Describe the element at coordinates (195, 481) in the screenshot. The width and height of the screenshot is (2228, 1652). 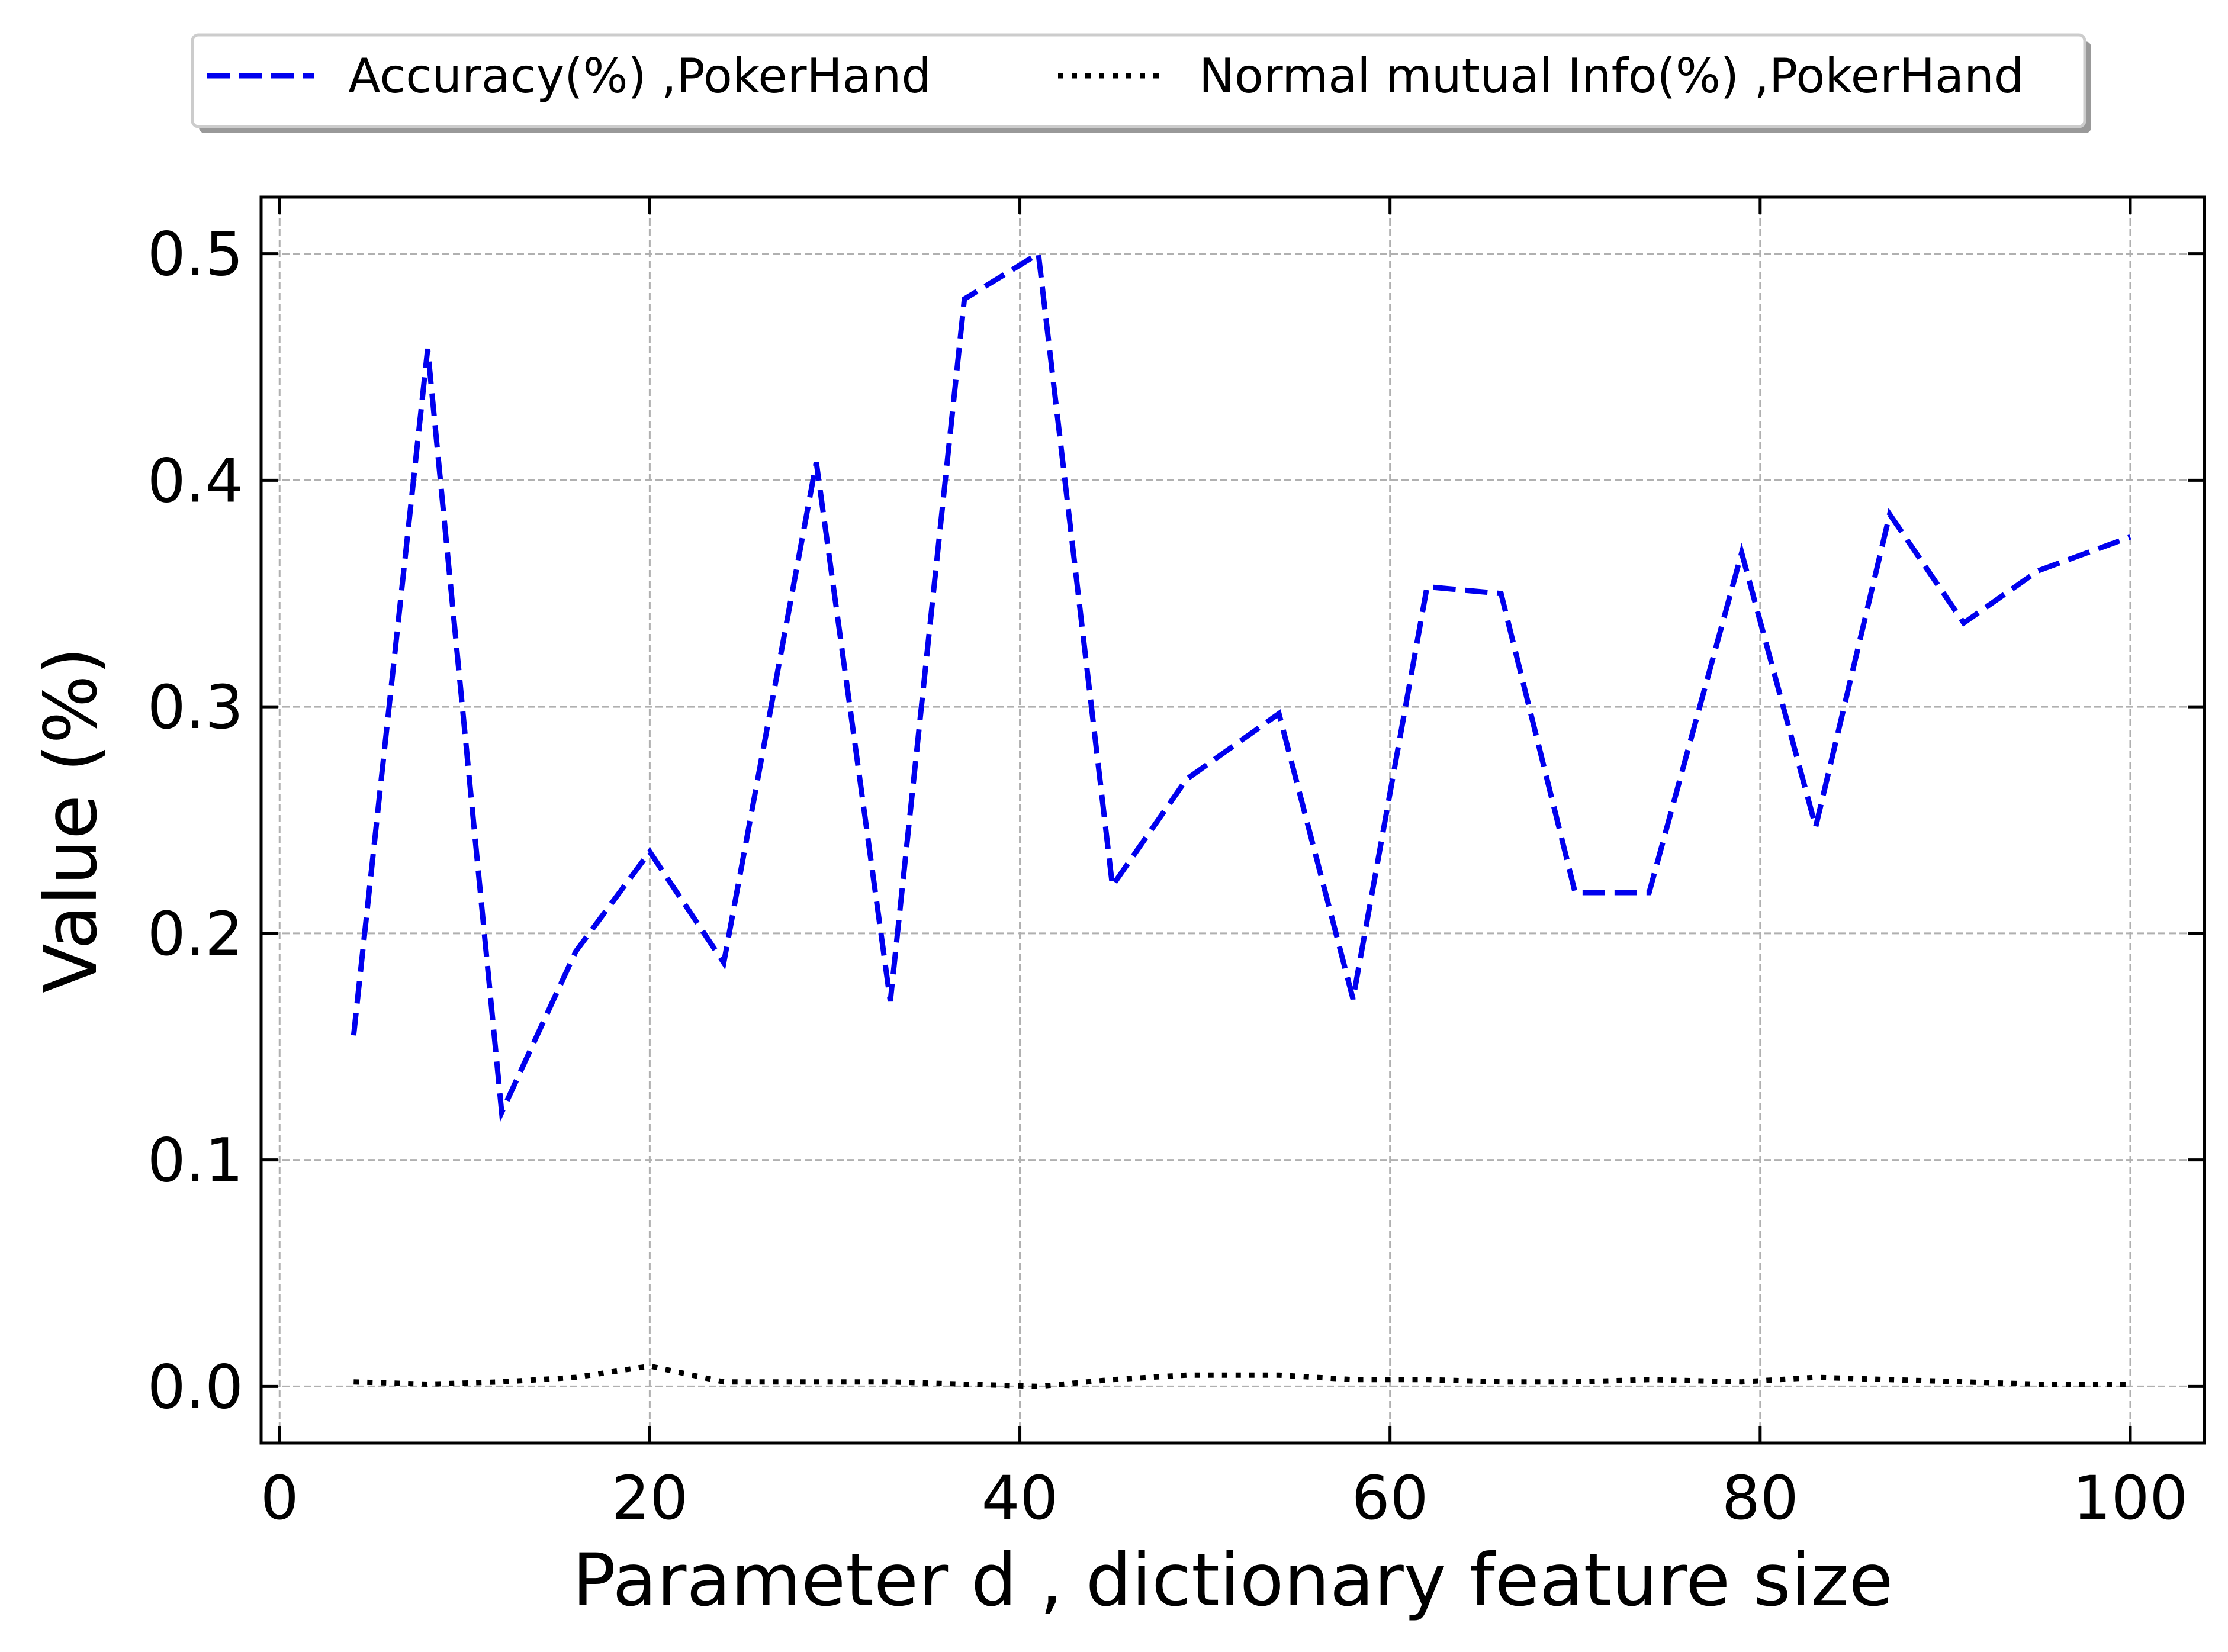
I see `y-tick-label: 0.4` at that location.